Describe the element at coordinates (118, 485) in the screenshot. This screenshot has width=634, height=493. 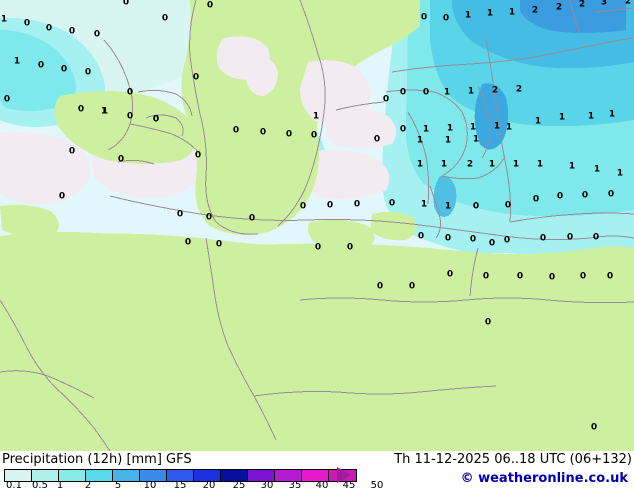
I see `colorbar-tick-5: 5` at that location.